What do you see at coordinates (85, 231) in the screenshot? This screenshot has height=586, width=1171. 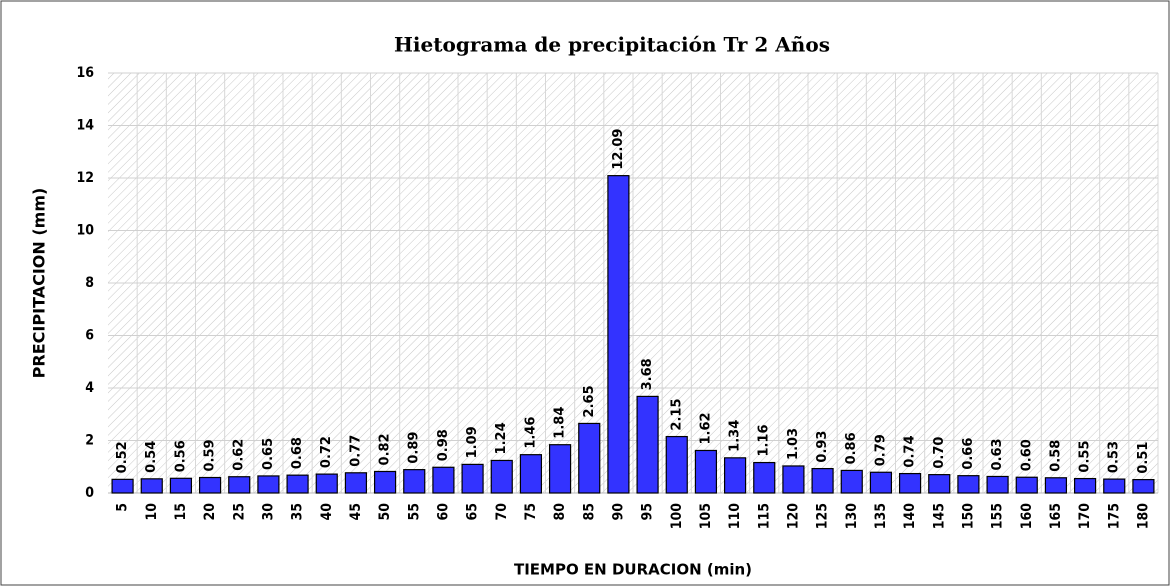 I see `y-tick-label: 10` at bounding box center [85, 231].